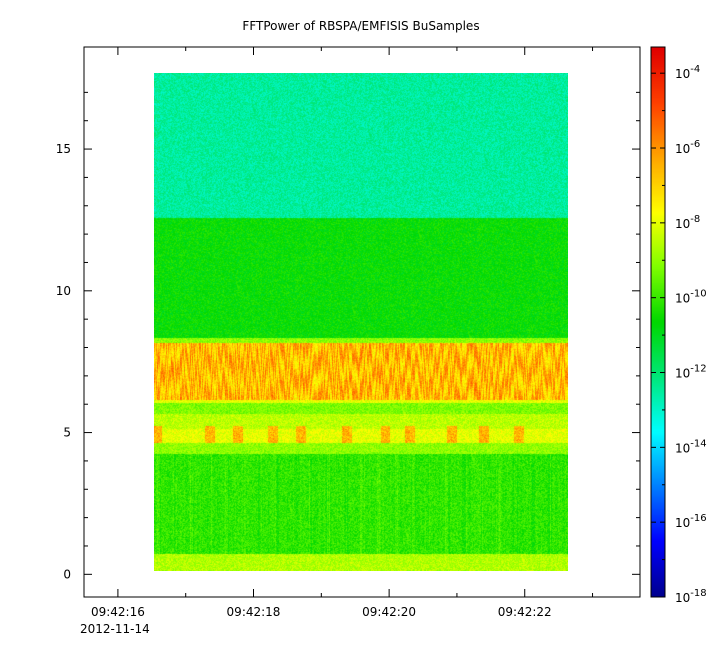 The width and height of the screenshot is (724, 656). I want to click on colorbar-frame, so click(658, 322).